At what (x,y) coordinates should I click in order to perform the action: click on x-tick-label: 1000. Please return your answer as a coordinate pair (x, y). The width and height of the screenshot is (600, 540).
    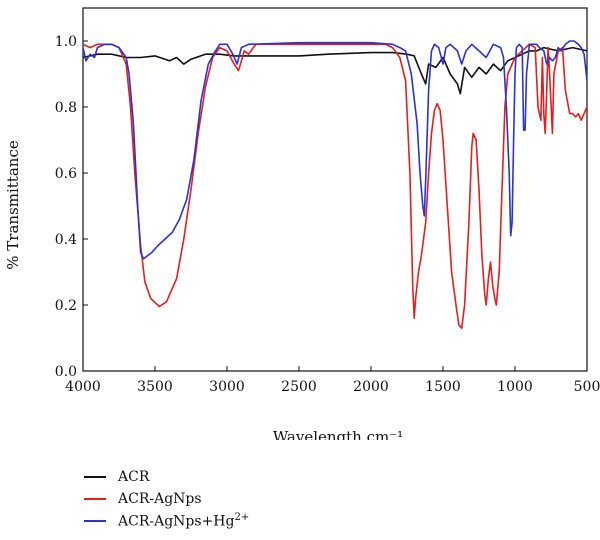
    Looking at the image, I should click on (515, 387).